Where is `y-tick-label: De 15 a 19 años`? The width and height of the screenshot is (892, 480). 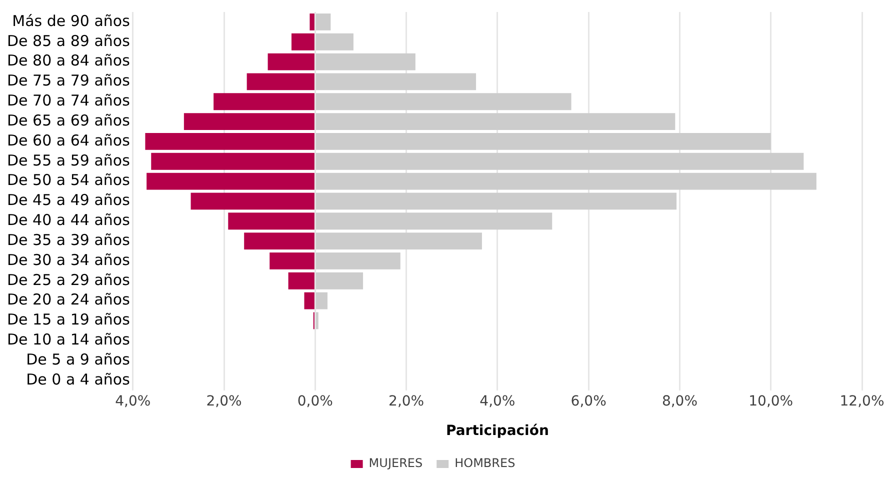 y-tick-label: De 15 a 19 años is located at coordinates (68, 319).